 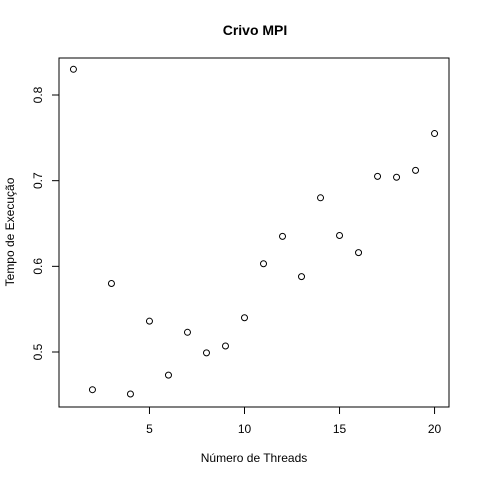 I want to click on x-tick-label: 5, so click(x=149, y=429).